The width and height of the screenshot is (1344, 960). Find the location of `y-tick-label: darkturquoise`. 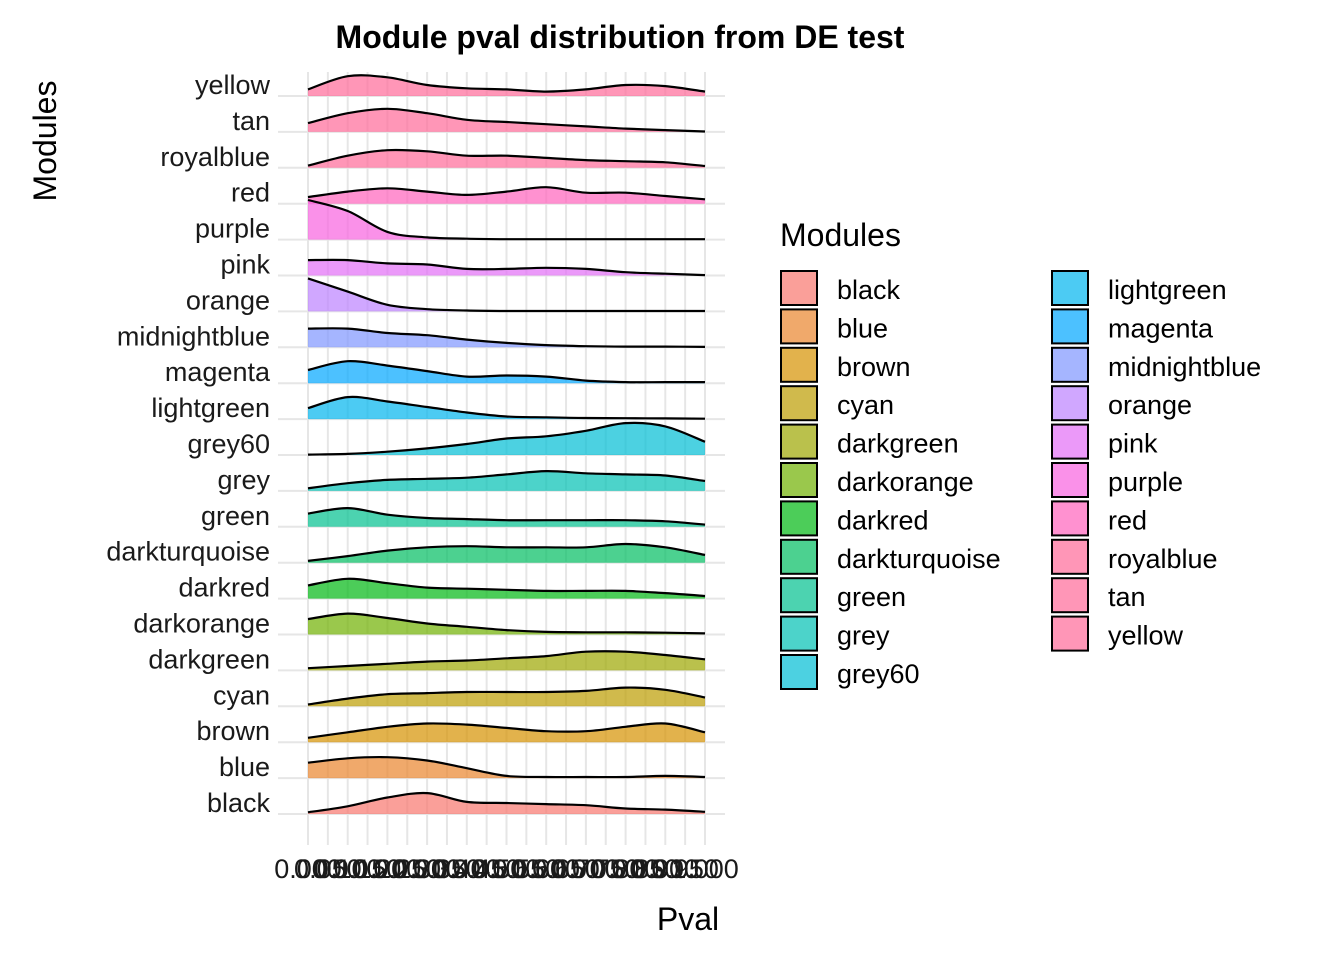

y-tick-label: darkturquoise is located at coordinates (188, 552).